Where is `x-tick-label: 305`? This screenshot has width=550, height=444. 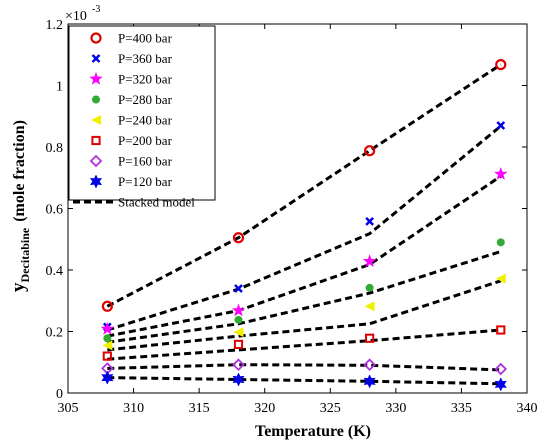 x-tick-label: 305 is located at coordinates (68, 408).